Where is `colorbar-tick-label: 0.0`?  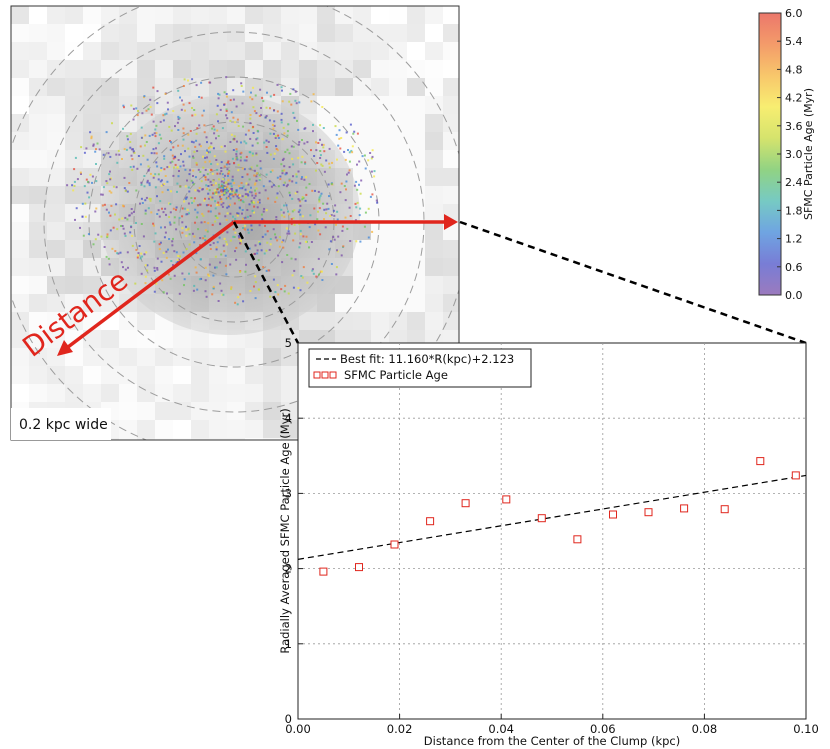
colorbar-tick-label: 0.0 is located at coordinates (794, 295).